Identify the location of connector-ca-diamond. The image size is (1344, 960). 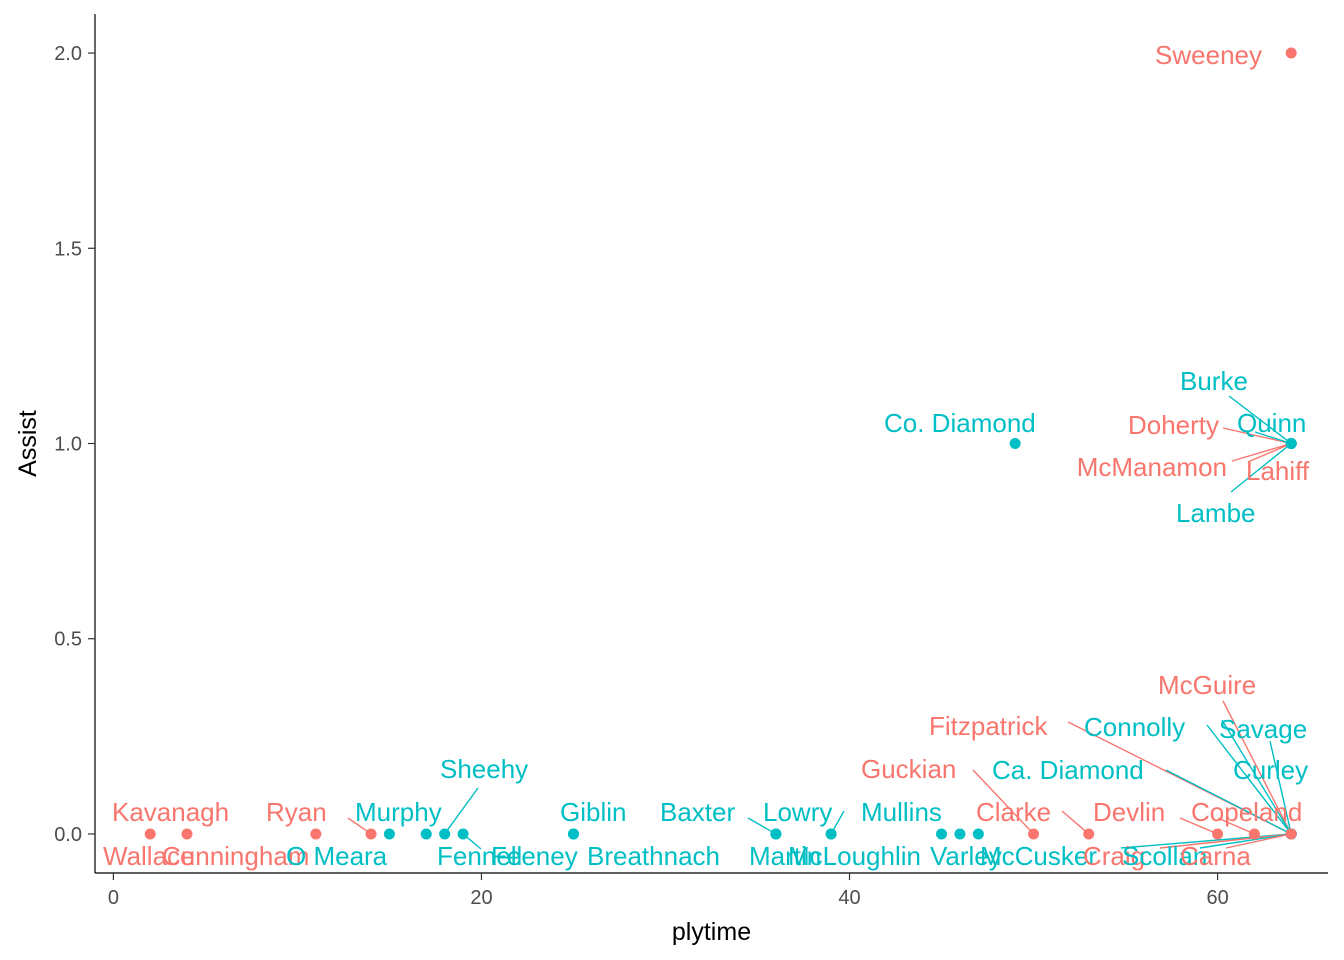
(1228, 802).